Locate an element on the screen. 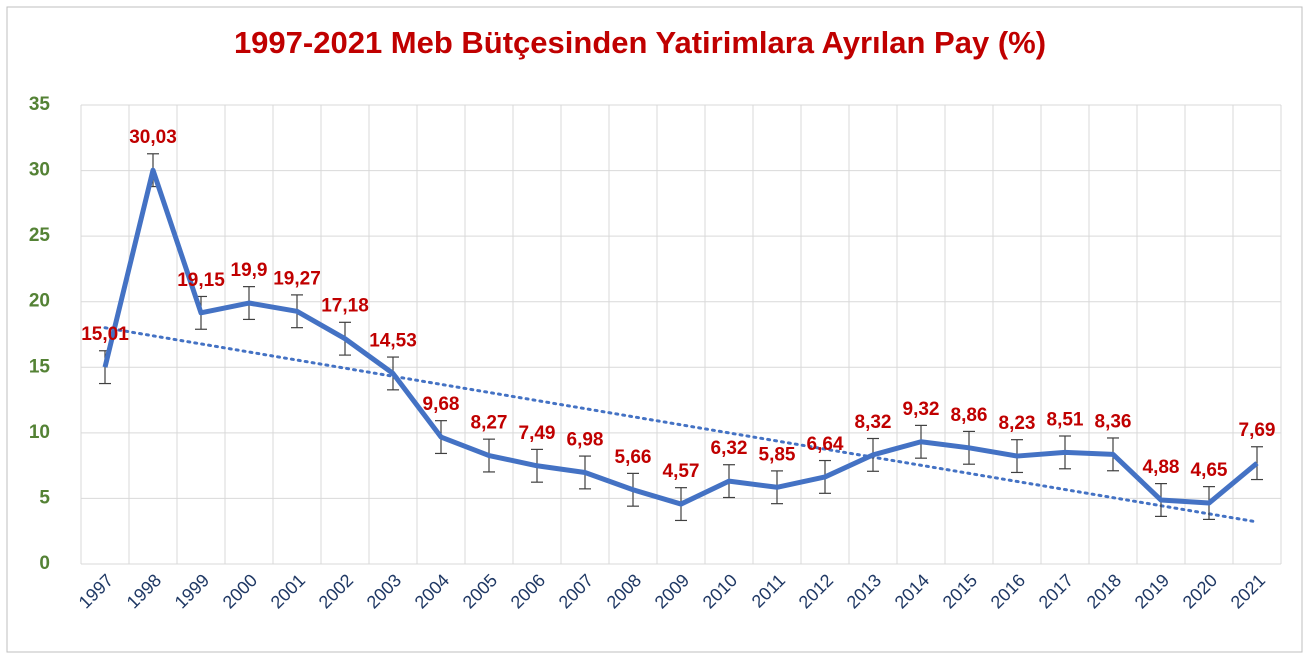 This screenshot has width=1309, height=659. data-label: 5,85 is located at coordinates (777, 454).